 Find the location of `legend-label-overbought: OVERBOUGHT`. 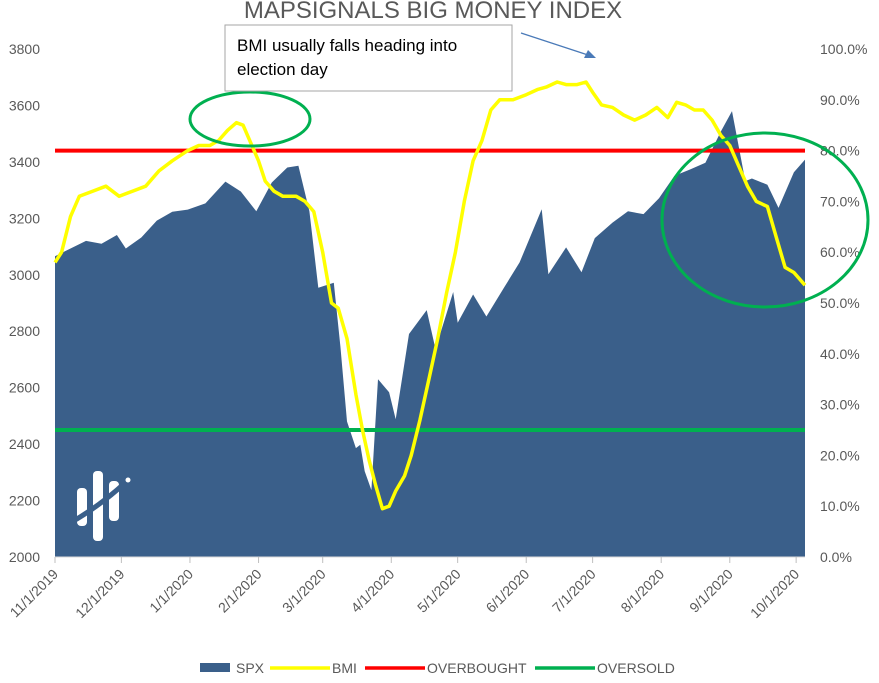

legend-label-overbought: OVERBOUGHT is located at coordinates (477, 668).